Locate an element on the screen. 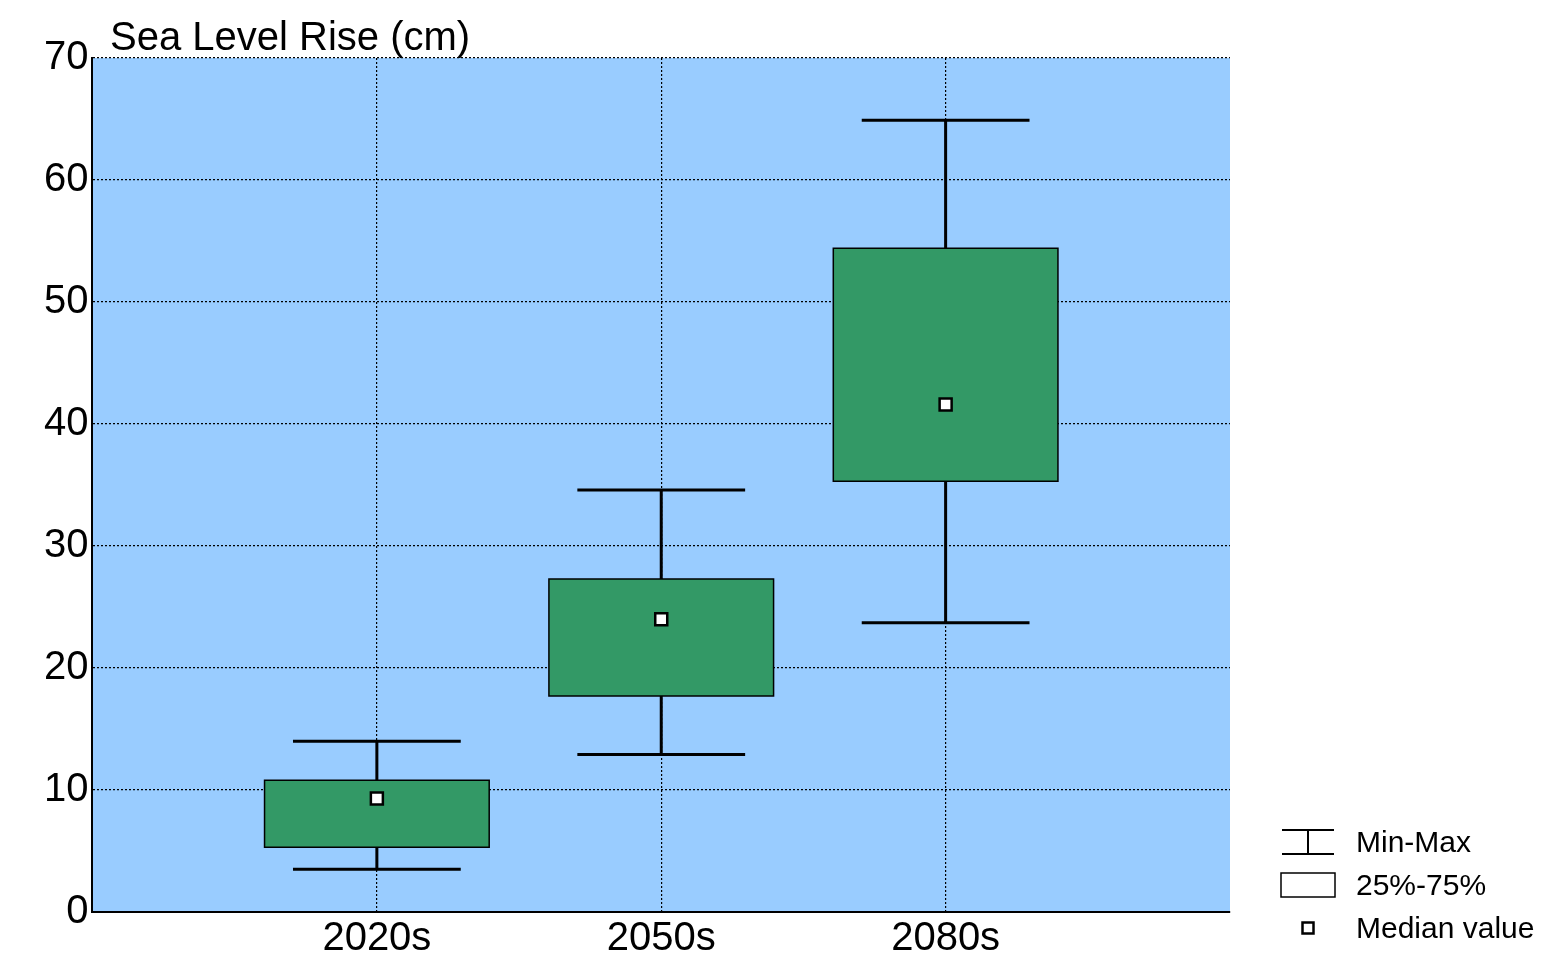 This screenshot has height=976, width=1560. y-tick-label: 40 is located at coordinates (66, 421).